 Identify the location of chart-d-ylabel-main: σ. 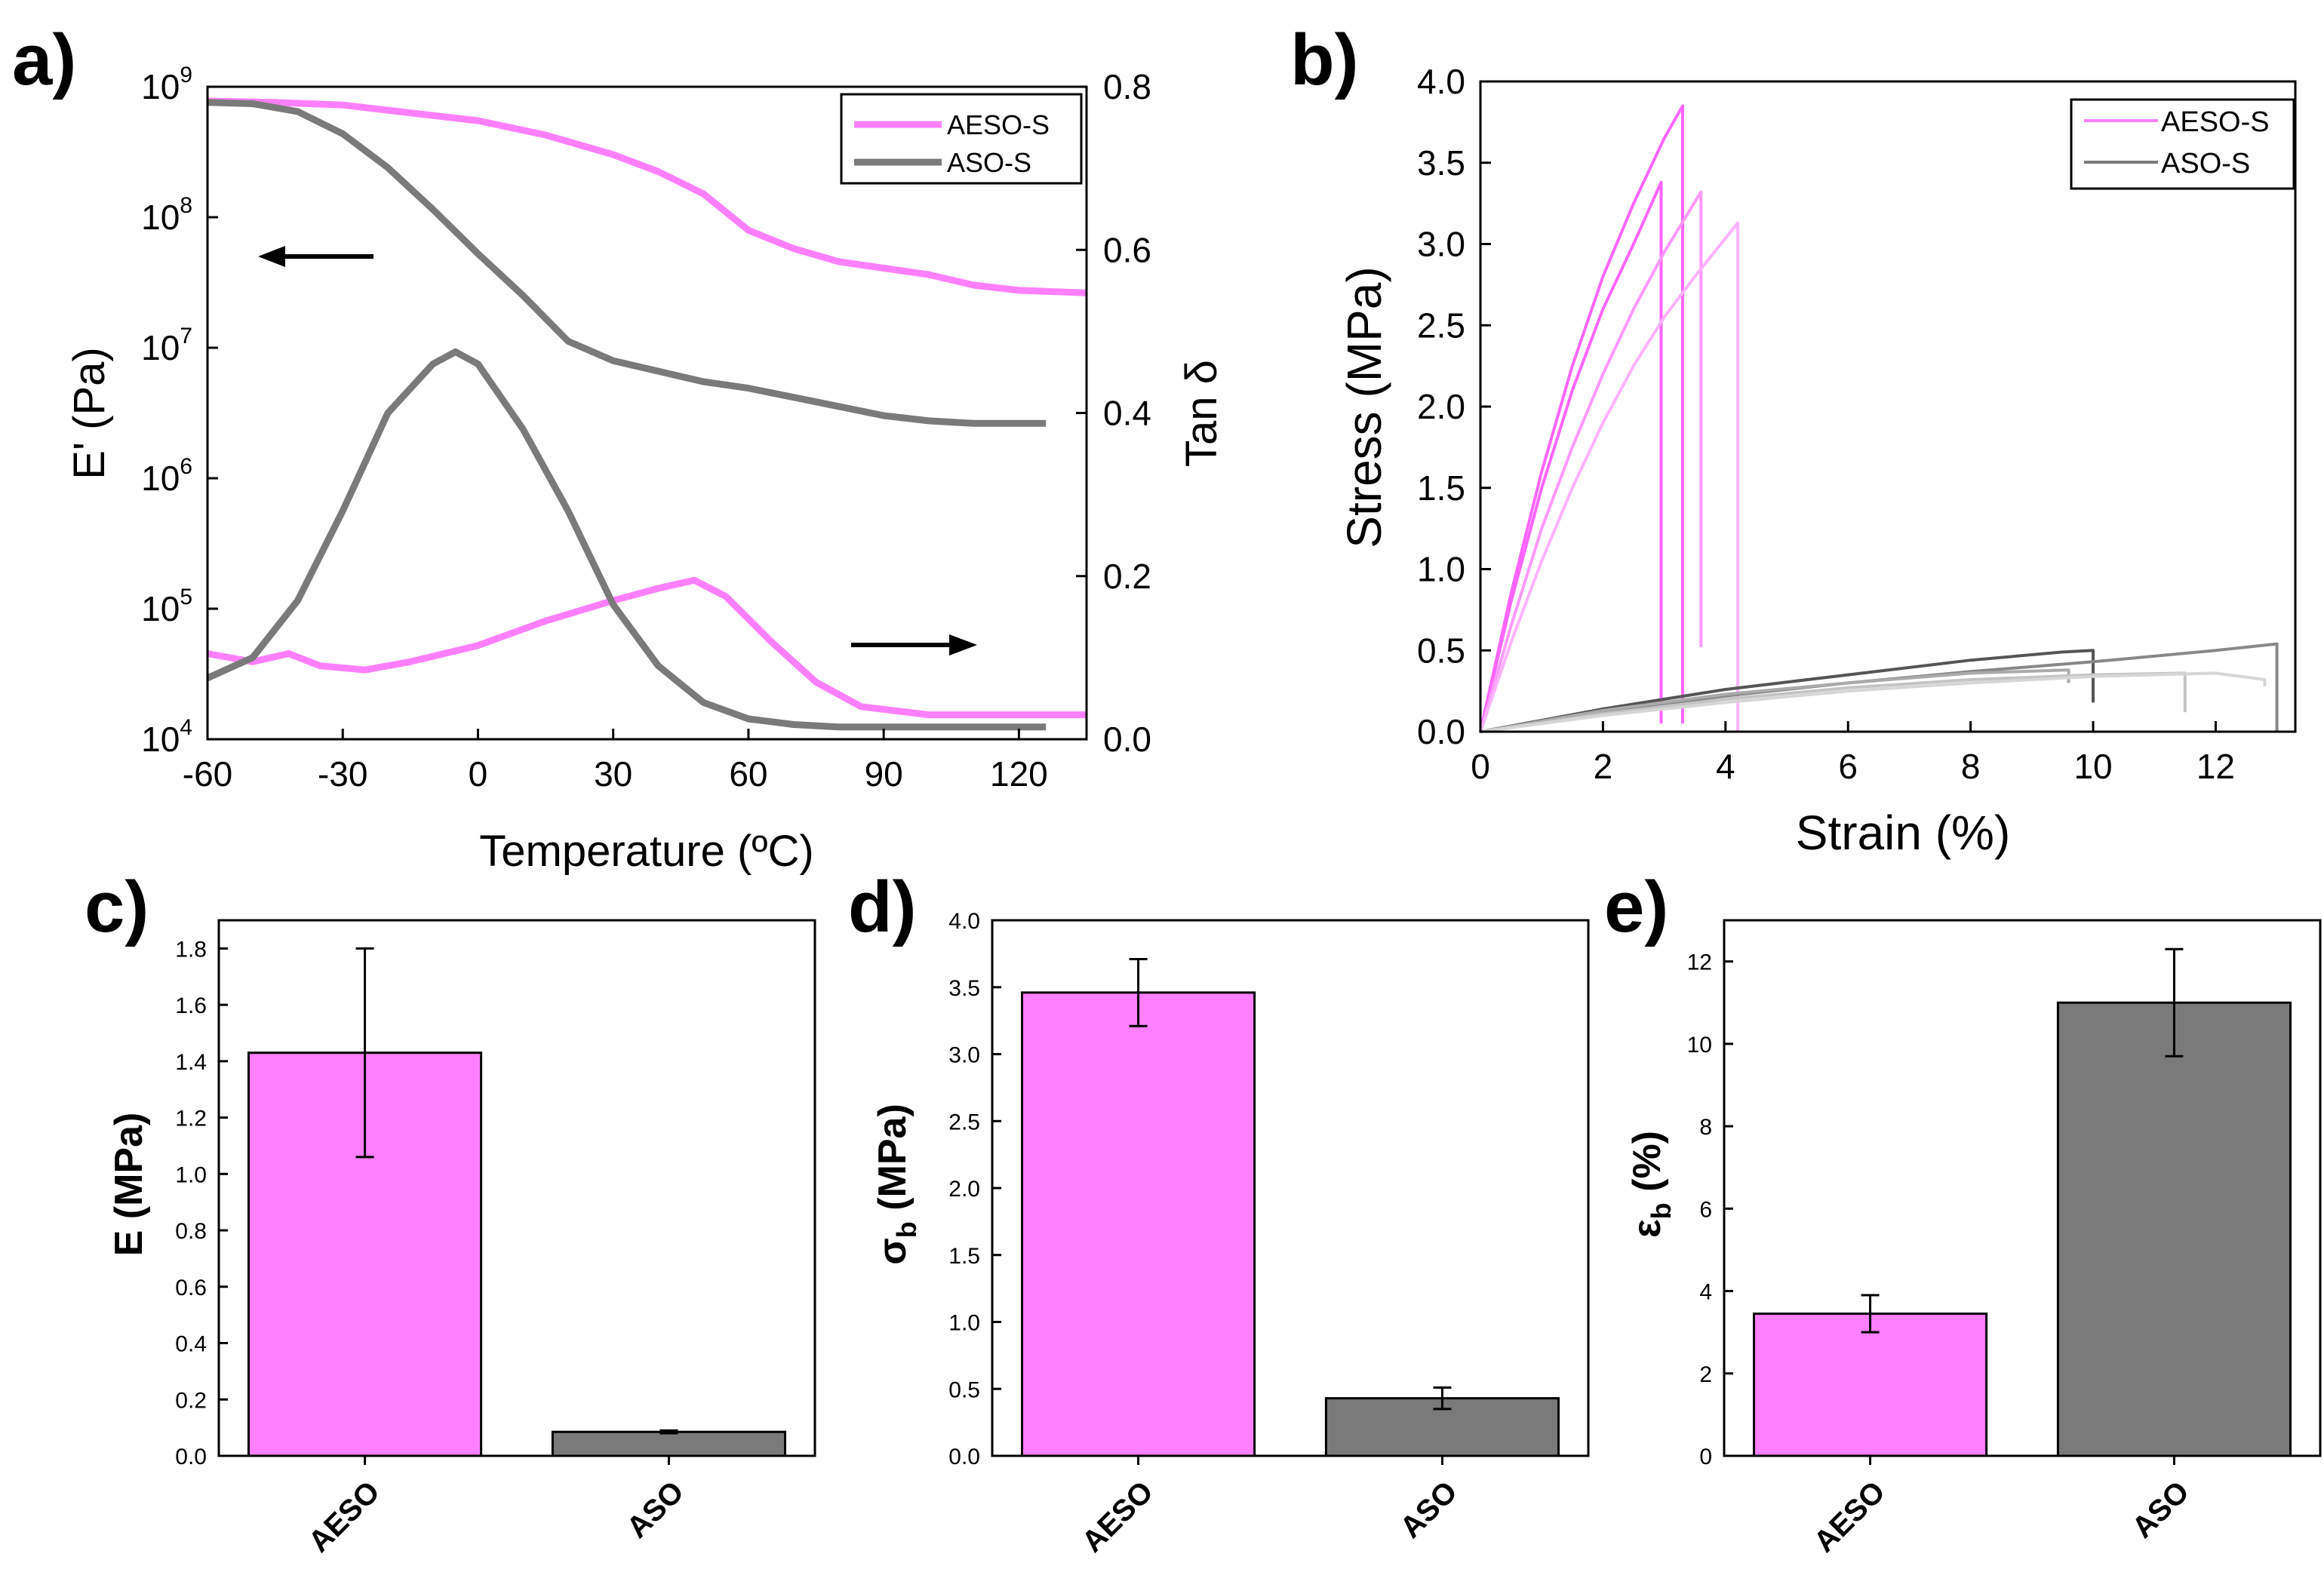
(893, 1251).